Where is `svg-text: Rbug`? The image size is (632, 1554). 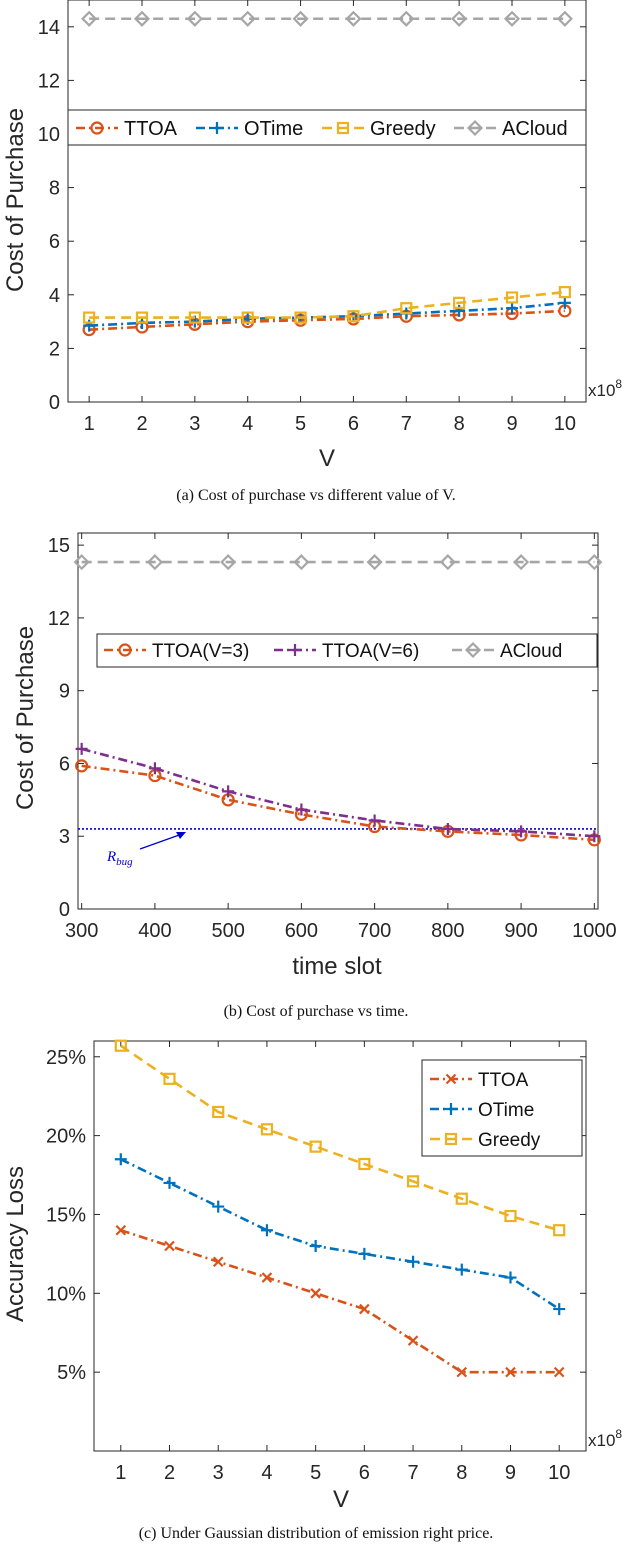
svg-text: Rbug is located at coordinates (119, 858).